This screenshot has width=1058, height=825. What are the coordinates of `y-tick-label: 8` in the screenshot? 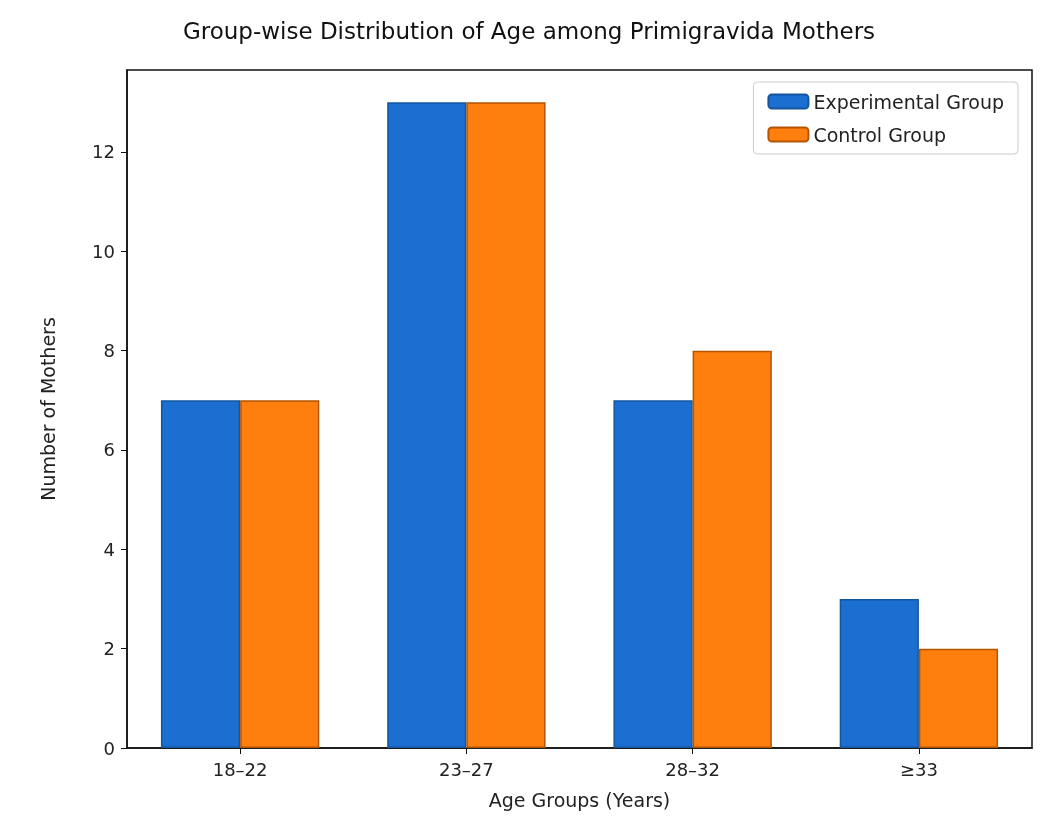 It's located at (109, 351).